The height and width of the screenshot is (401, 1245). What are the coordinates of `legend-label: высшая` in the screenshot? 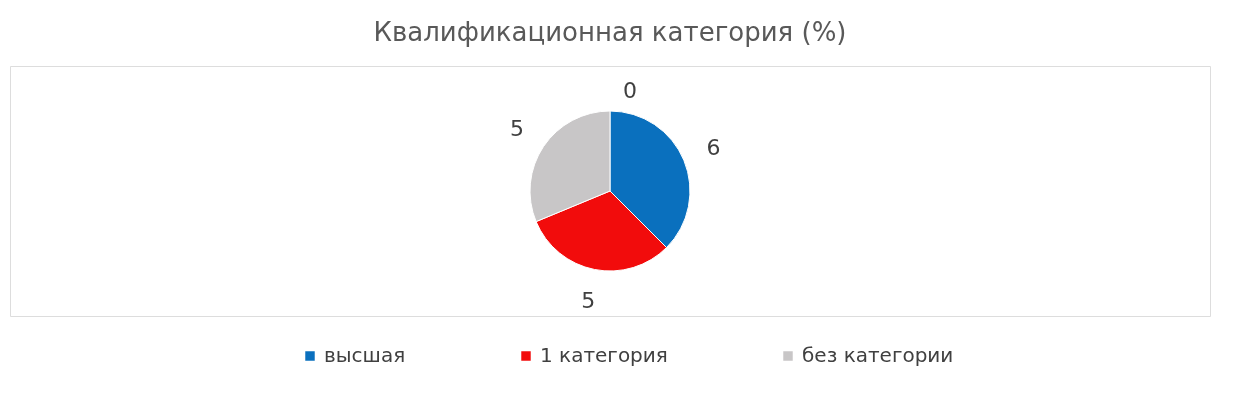 It's located at (365, 355).